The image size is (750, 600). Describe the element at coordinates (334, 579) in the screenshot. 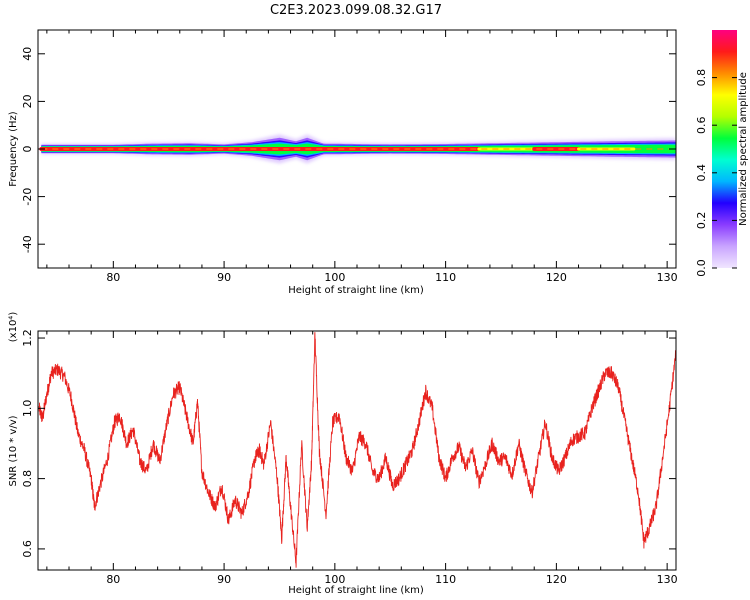

I see `snr-xtick-label: 100` at that location.